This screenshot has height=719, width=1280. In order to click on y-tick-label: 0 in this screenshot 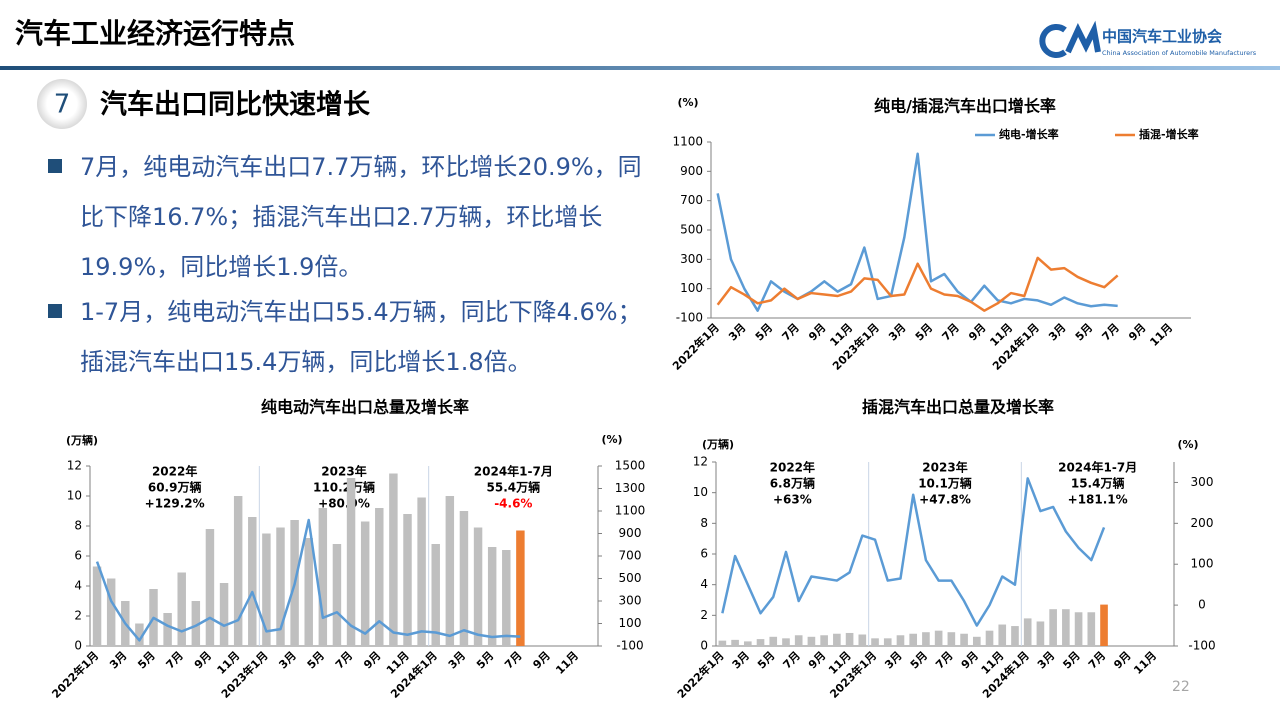, I will do `click(704, 646)`.